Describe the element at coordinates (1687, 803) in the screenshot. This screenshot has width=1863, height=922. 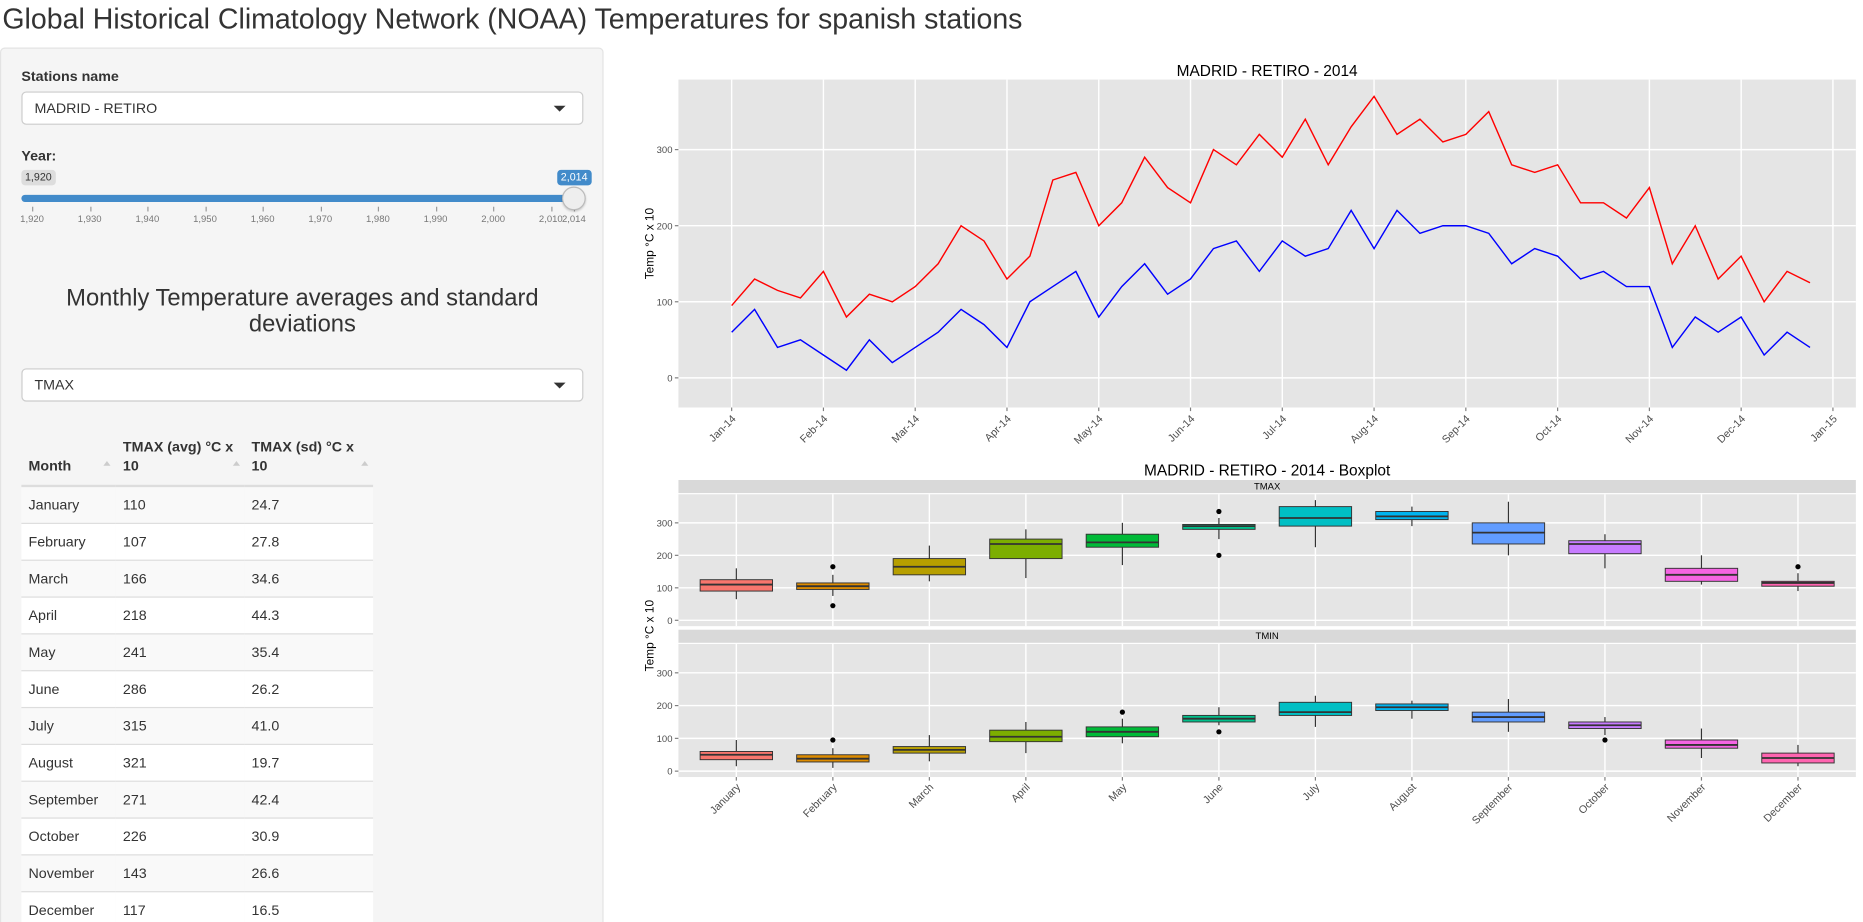
I see `x-tick-label: November` at that location.